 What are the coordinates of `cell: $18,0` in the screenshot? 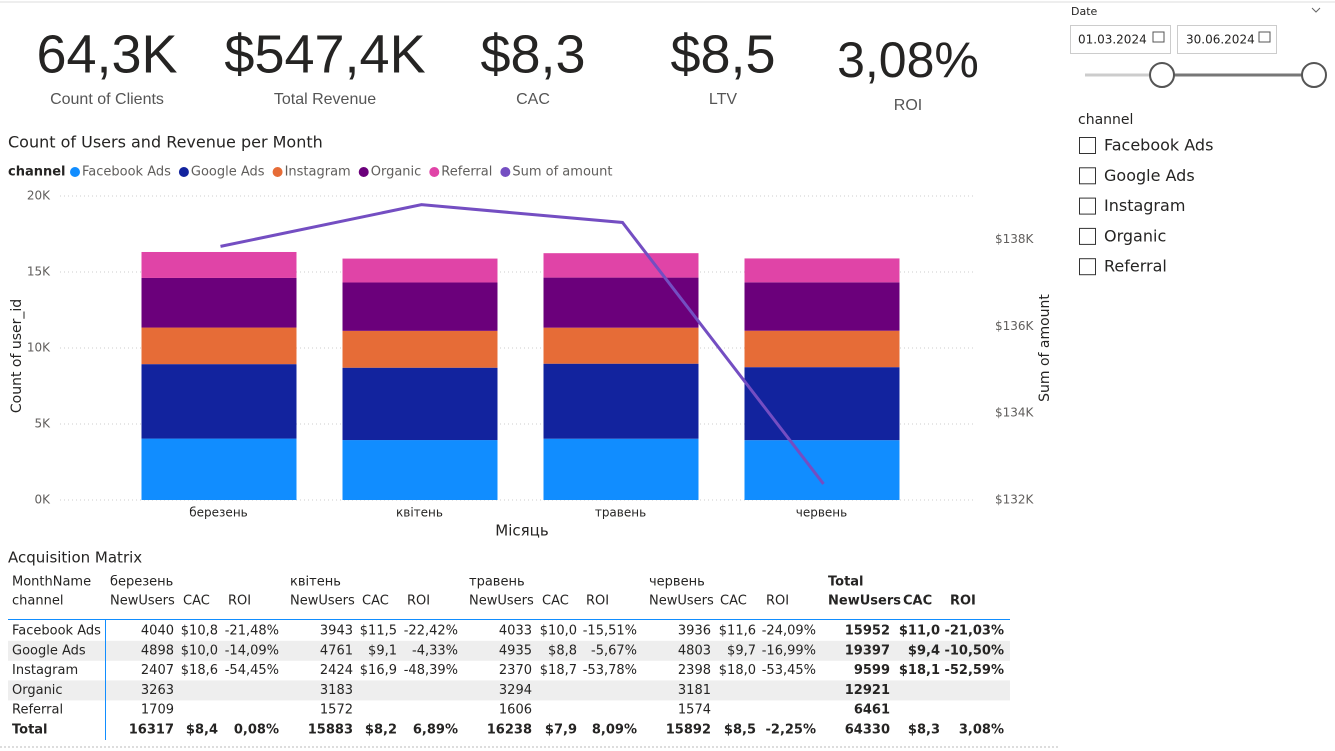 It's located at (737, 670).